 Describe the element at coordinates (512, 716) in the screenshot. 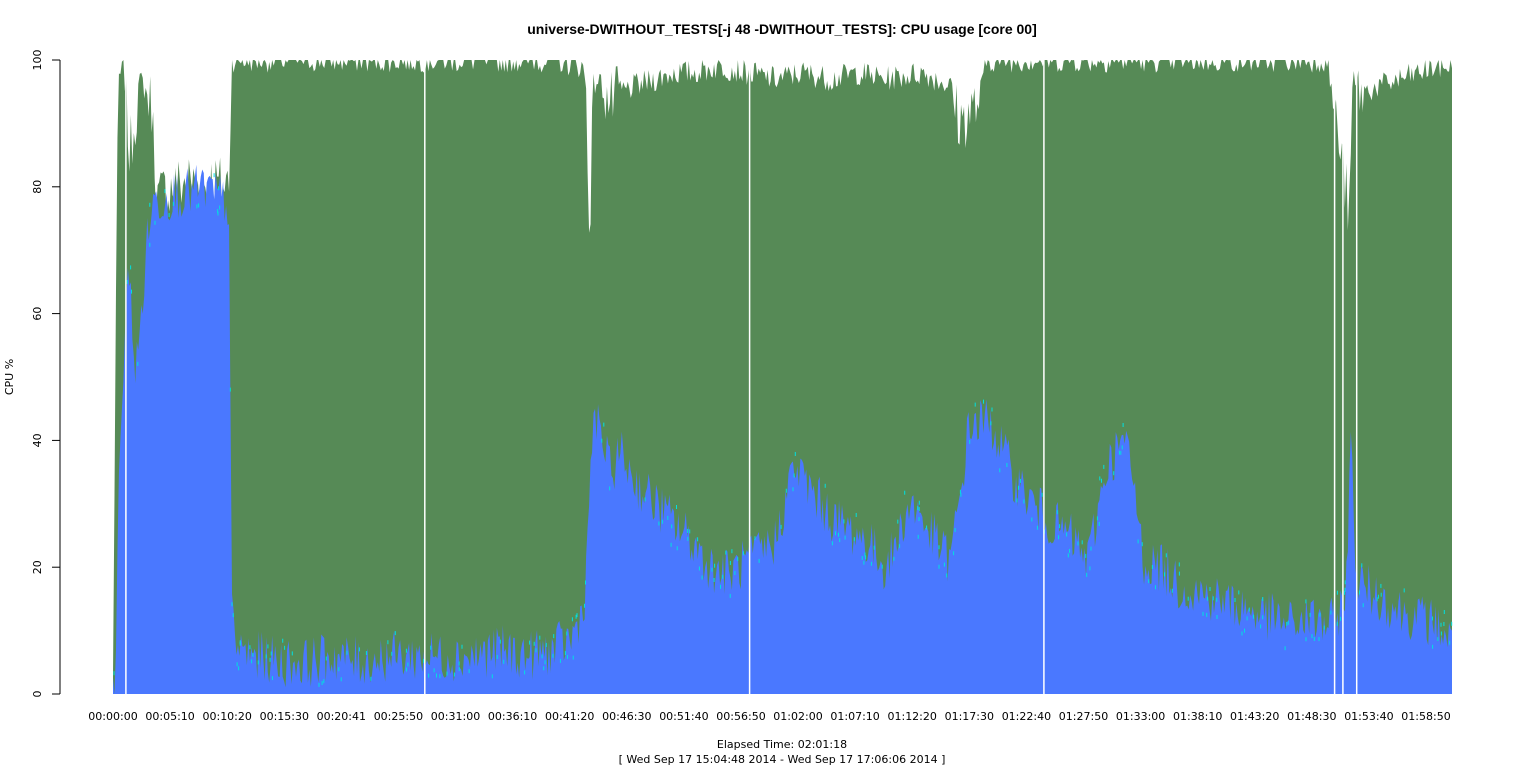

I see `x-tick-label: 00:36:10` at that location.